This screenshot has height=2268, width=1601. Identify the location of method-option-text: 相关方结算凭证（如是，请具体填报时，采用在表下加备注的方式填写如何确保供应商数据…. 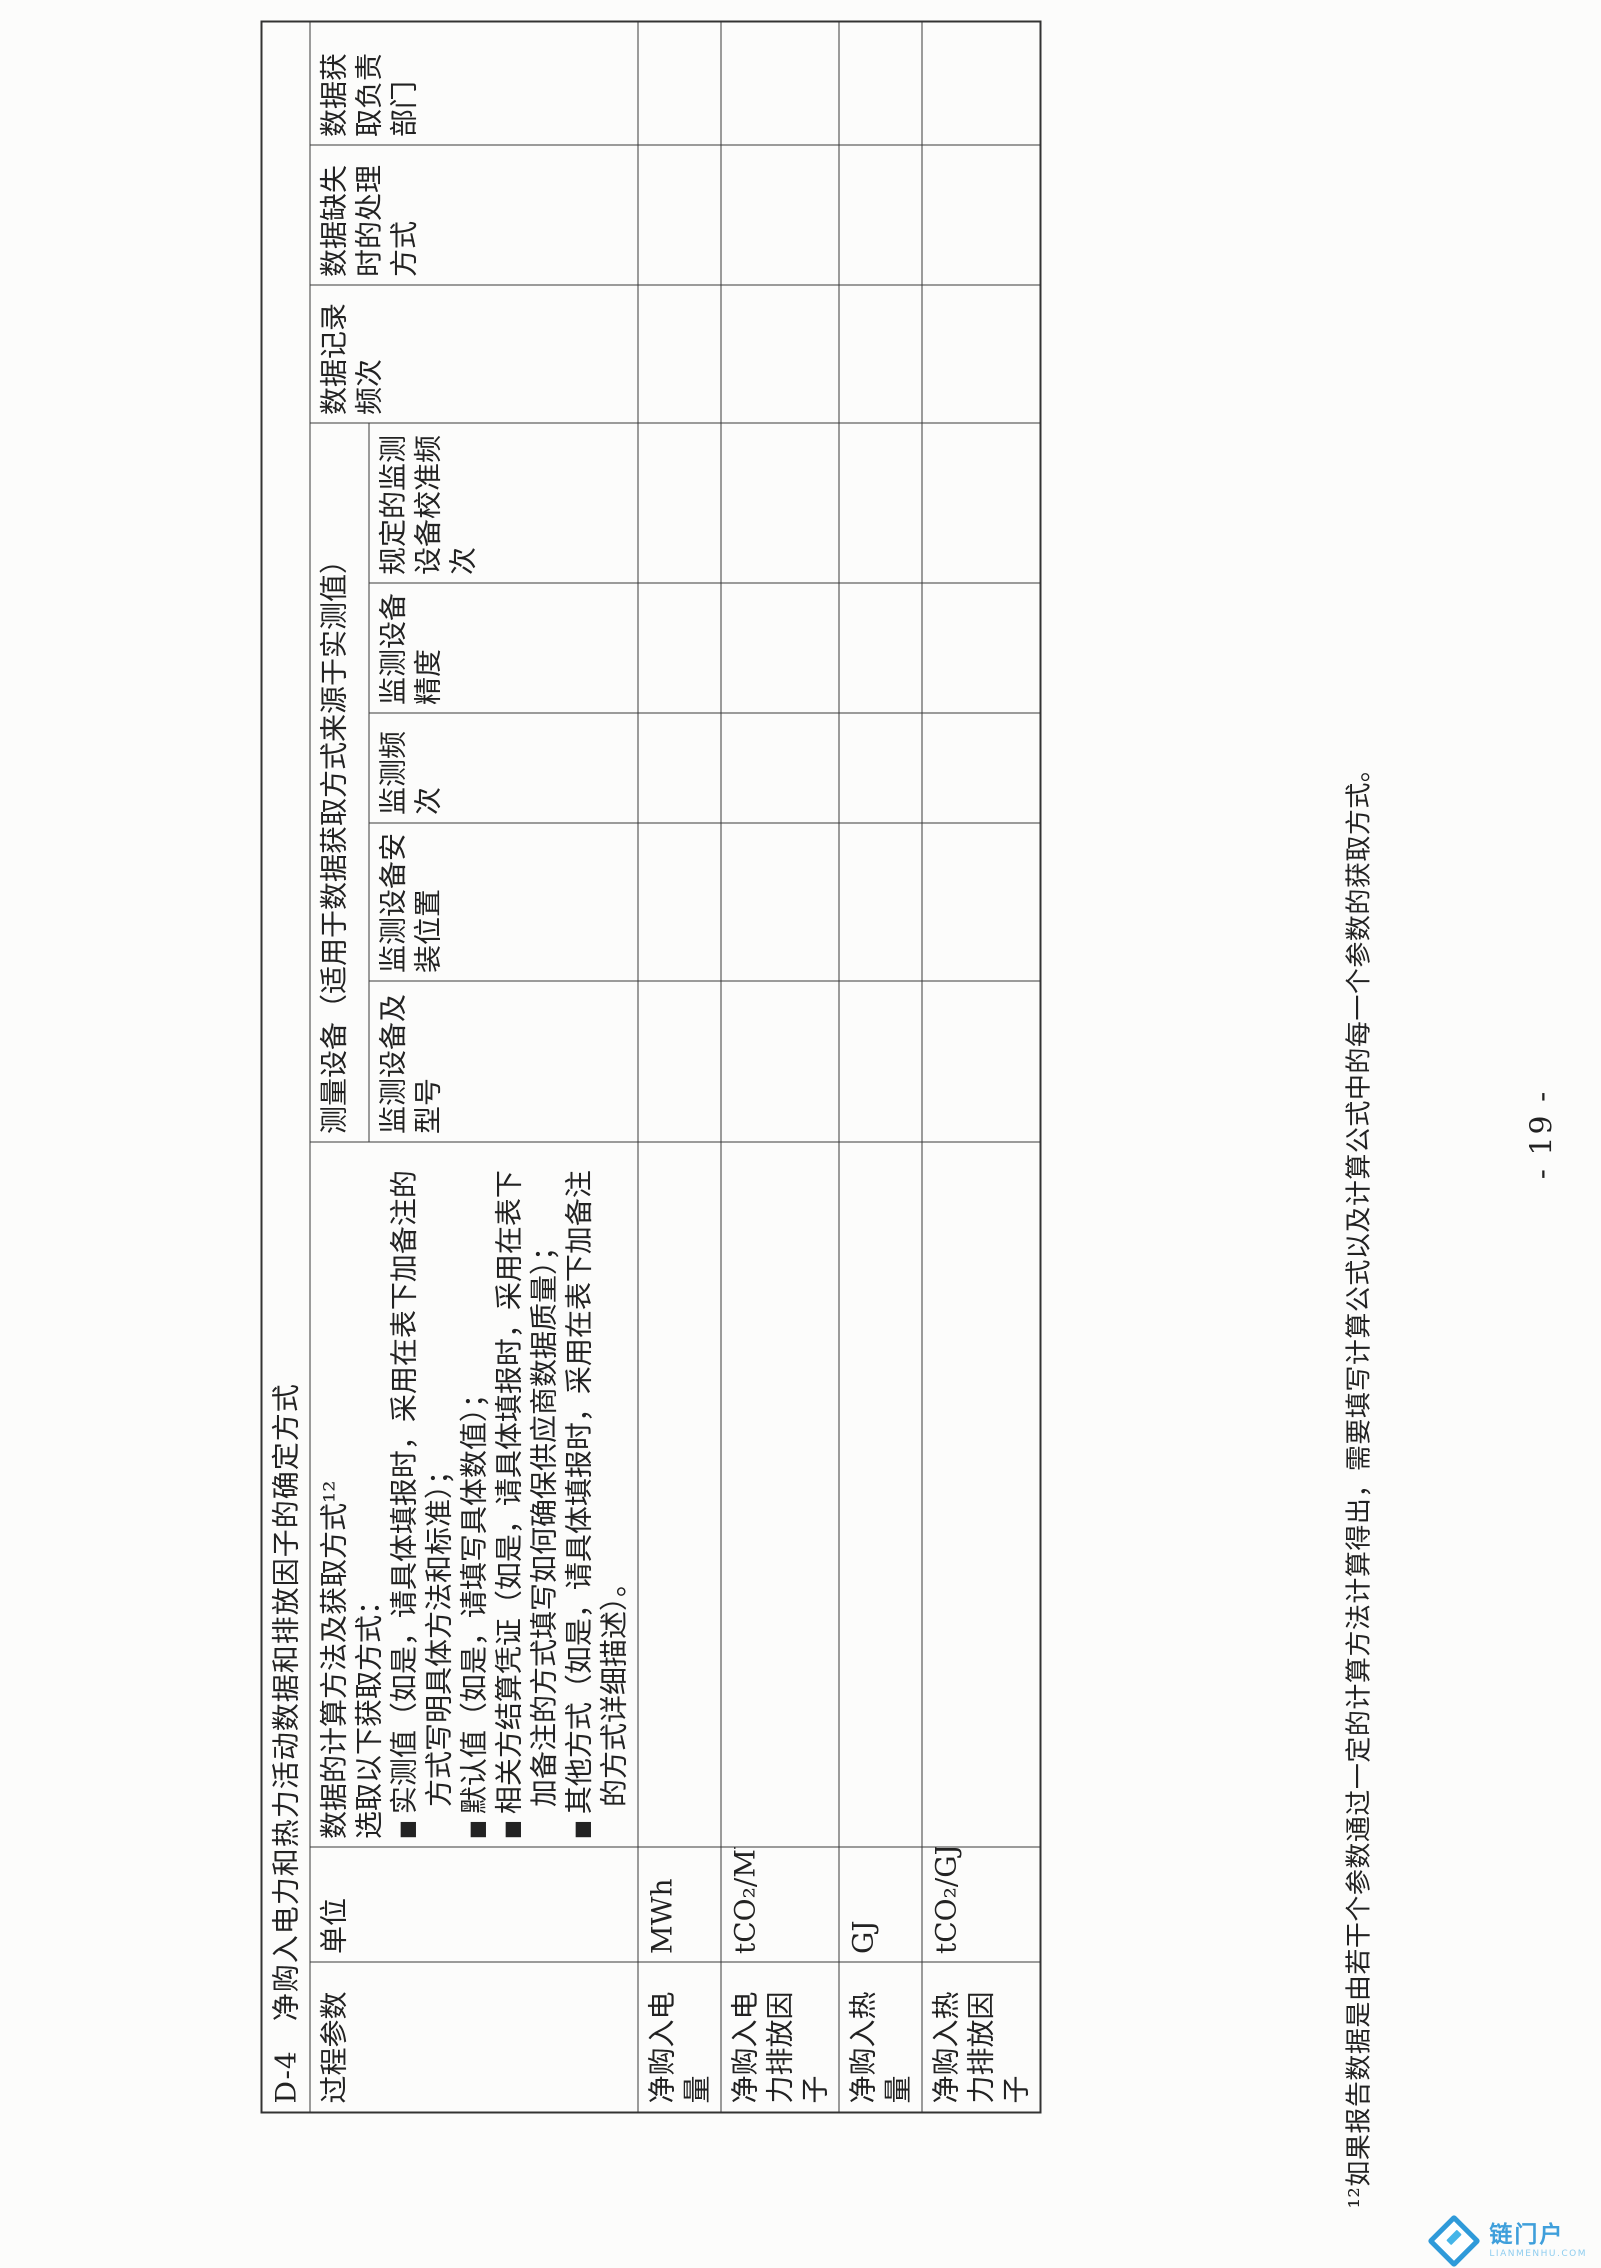
(526, 1491).